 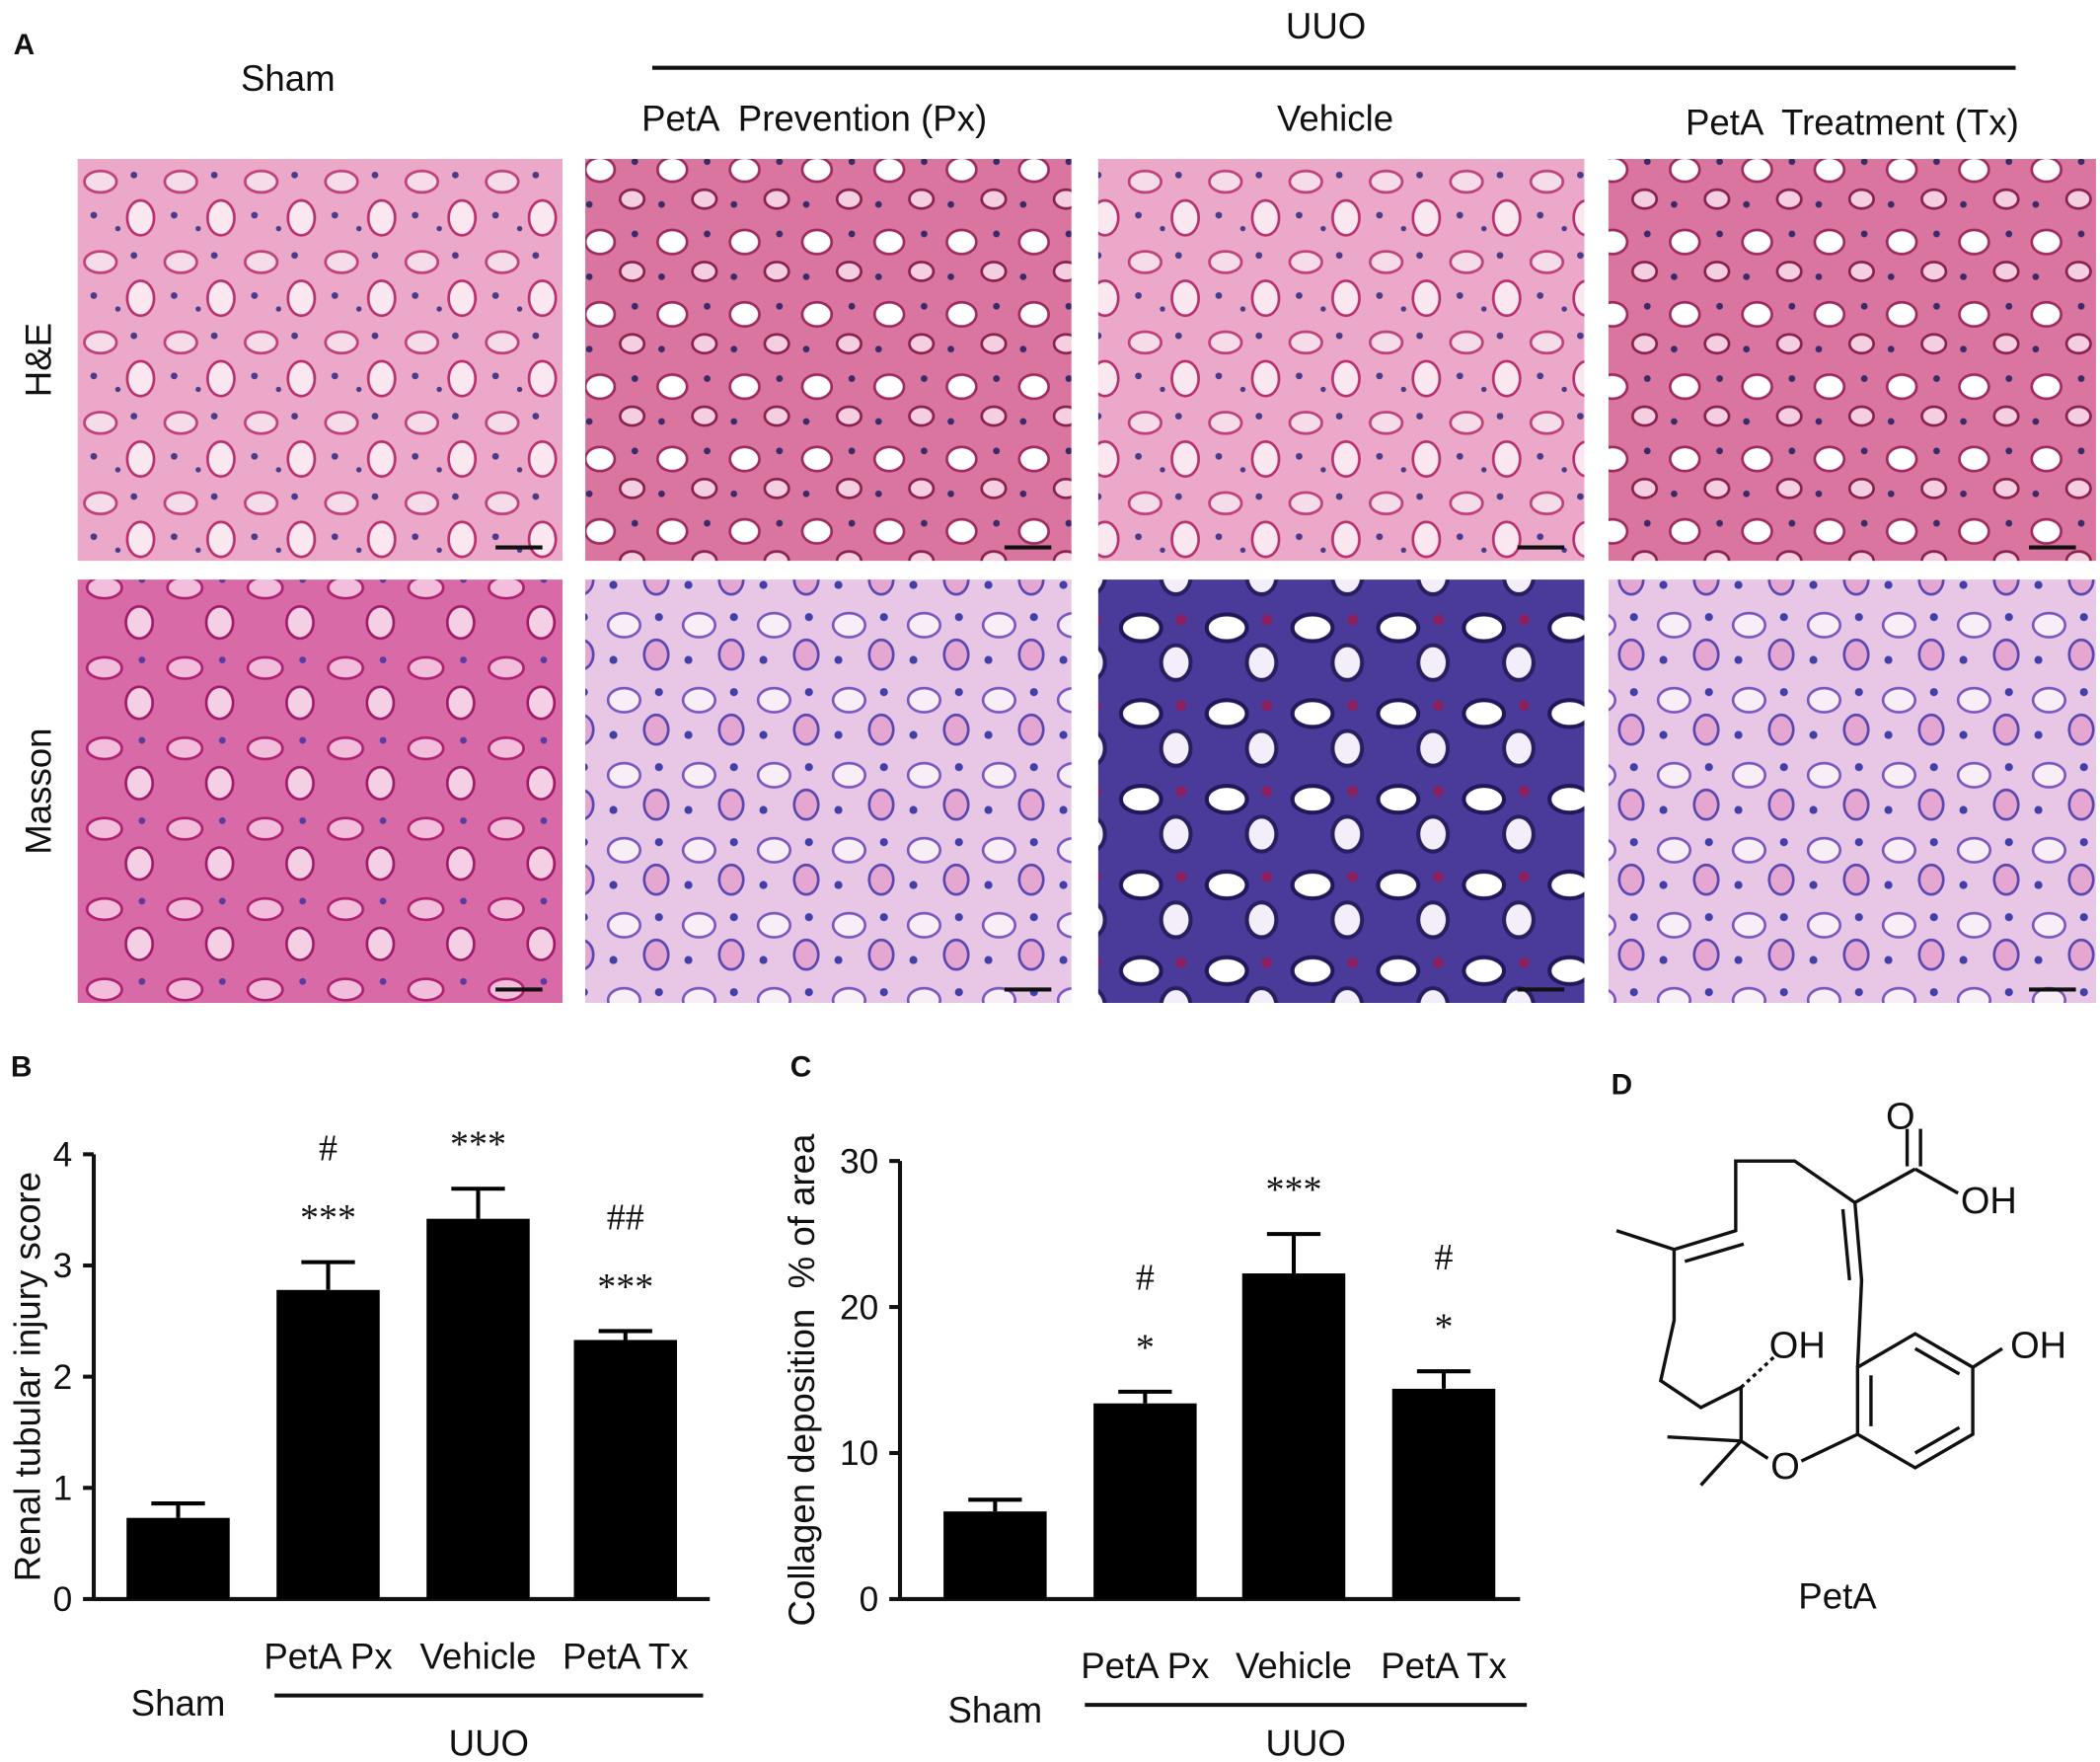 What do you see at coordinates (625, 1217) in the screenshot?
I see `significance-hash: ##` at bounding box center [625, 1217].